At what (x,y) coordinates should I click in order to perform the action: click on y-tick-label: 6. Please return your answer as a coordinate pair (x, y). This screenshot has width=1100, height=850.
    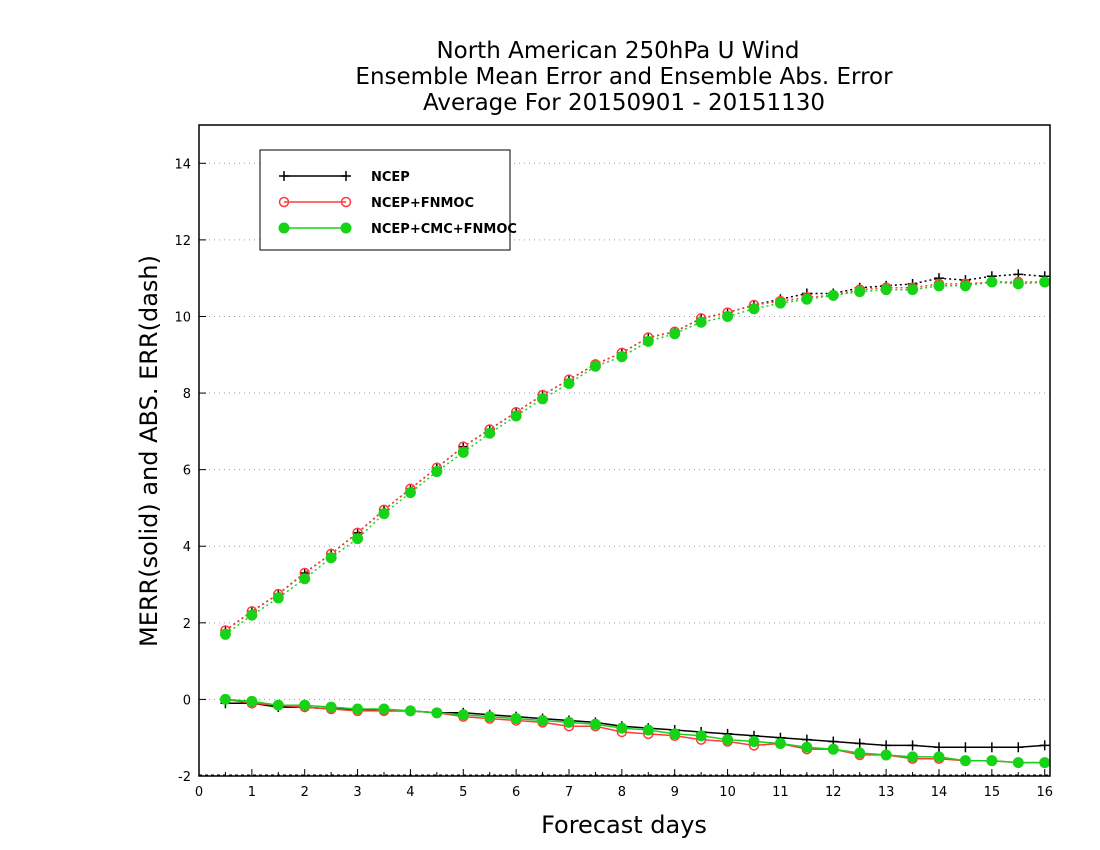
    Looking at the image, I should click on (187, 471).